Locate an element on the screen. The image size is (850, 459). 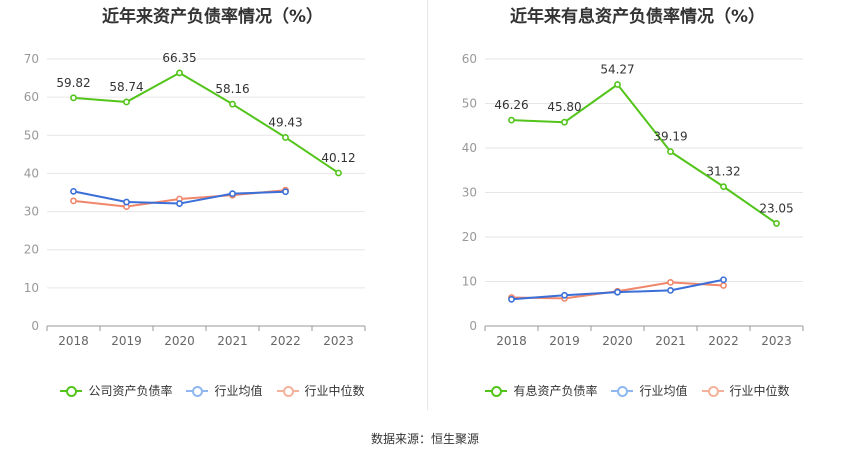
chart-legend: 有息资产负债率 行业均值 行业中位数 is located at coordinates (637, 390).